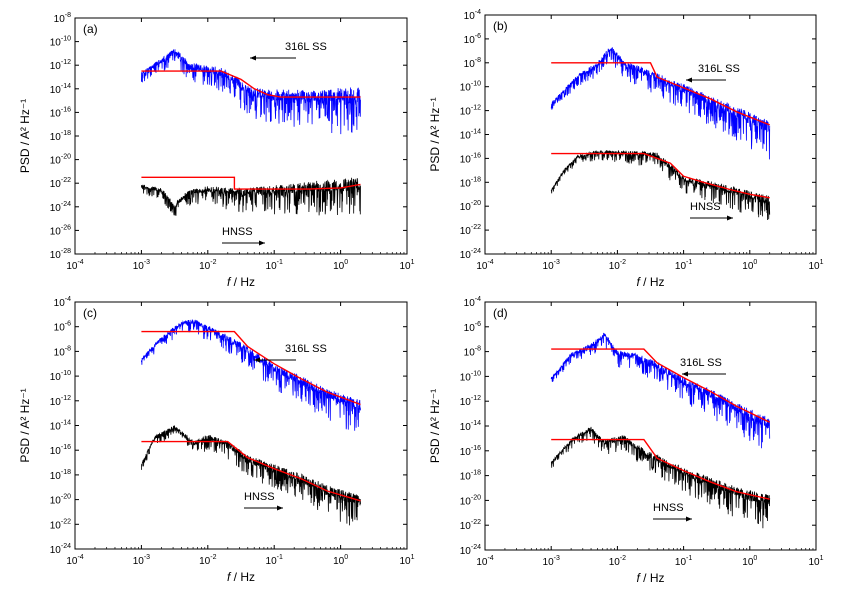 The image size is (845, 594). What do you see at coordinates (90, 313) in the screenshot?
I see `panel-label: (c)` at bounding box center [90, 313].